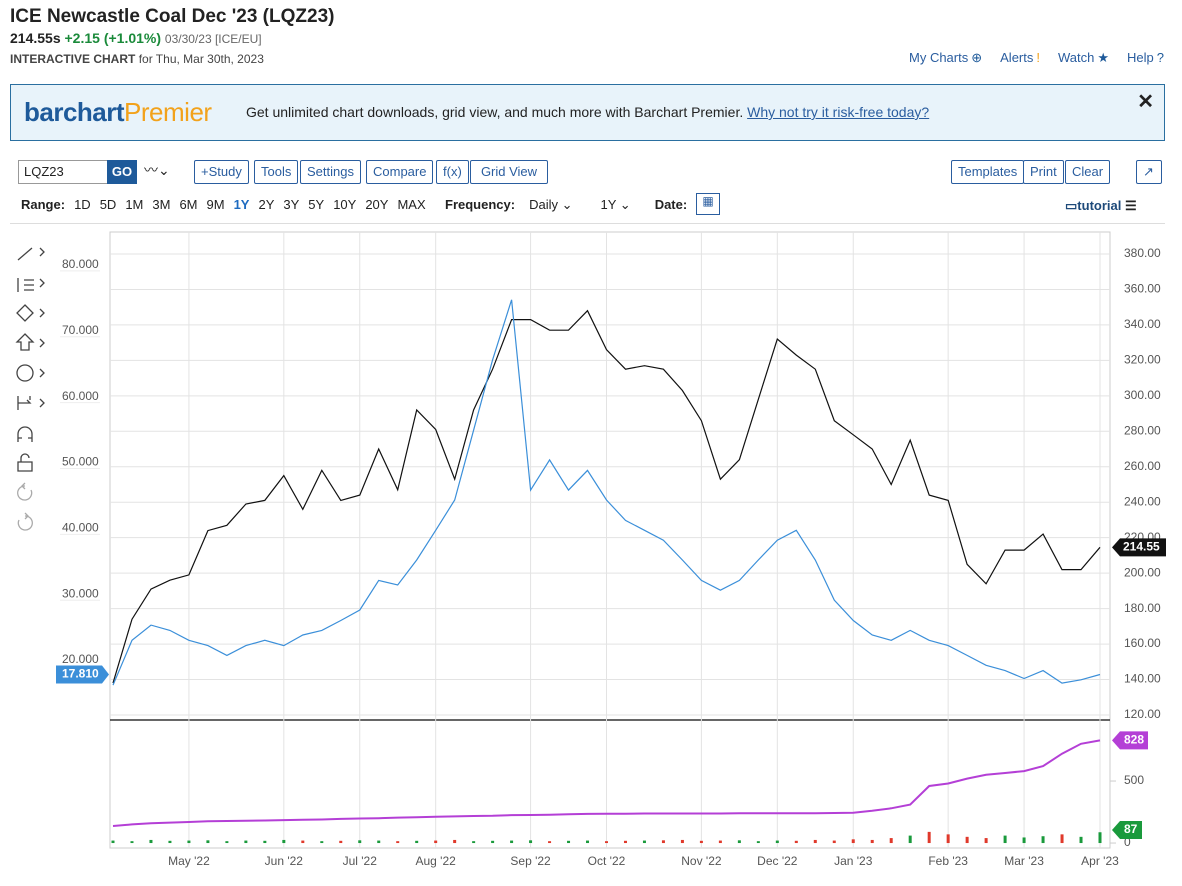 The image size is (1182, 886). What do you see at coordinates (543, 204) in the screenshot?
I see `frequency-value: Daily` at bounding box center [543, 204].